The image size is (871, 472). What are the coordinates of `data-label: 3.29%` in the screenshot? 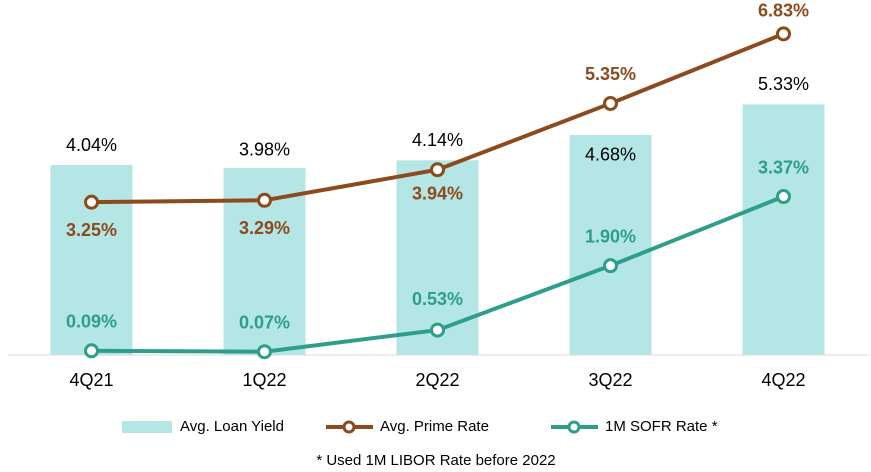 It's located at (264, 228).